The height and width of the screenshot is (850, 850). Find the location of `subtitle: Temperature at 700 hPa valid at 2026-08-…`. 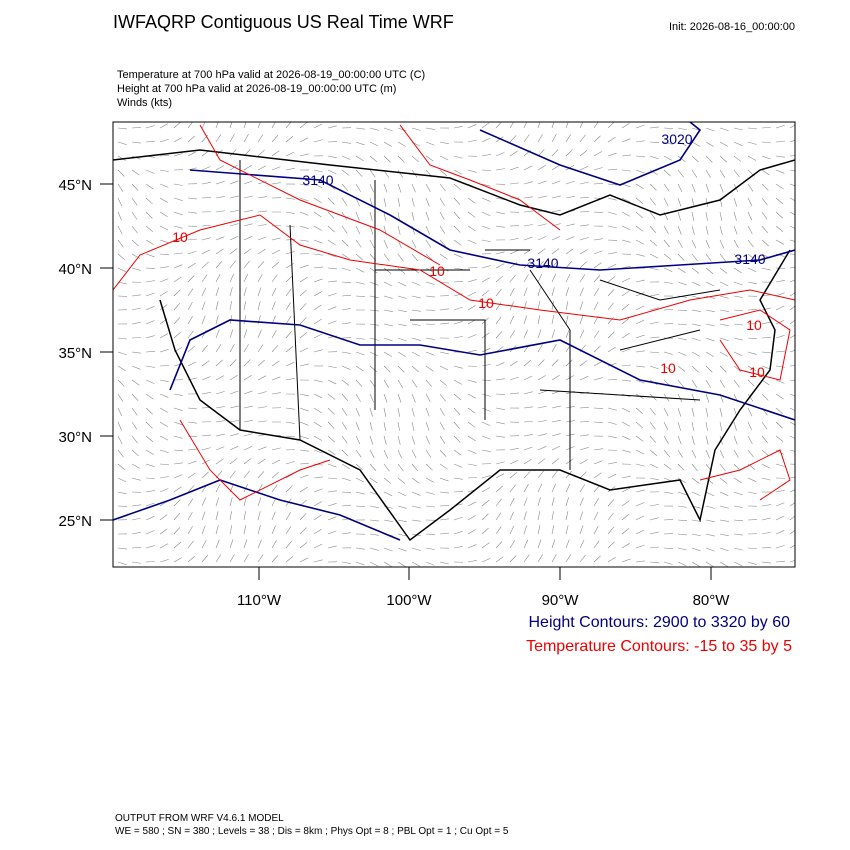

subtitle: Temperature at 700 hPa valid at 2026-08-… is located at coordinates (271, 75).